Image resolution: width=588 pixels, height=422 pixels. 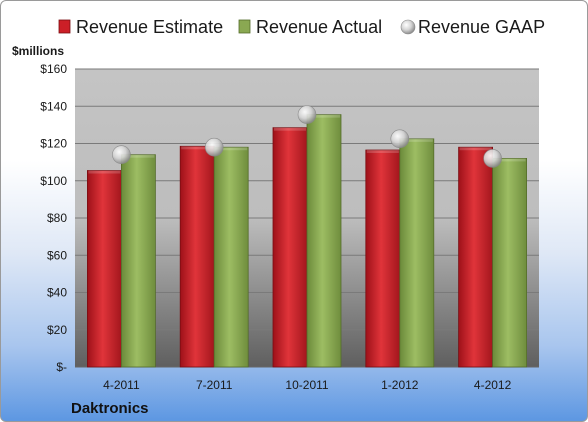 What do you see at coordinates (57, 218) in the screenshot?
I see `y-tick-label: $80` at bounding box center [57, 218].